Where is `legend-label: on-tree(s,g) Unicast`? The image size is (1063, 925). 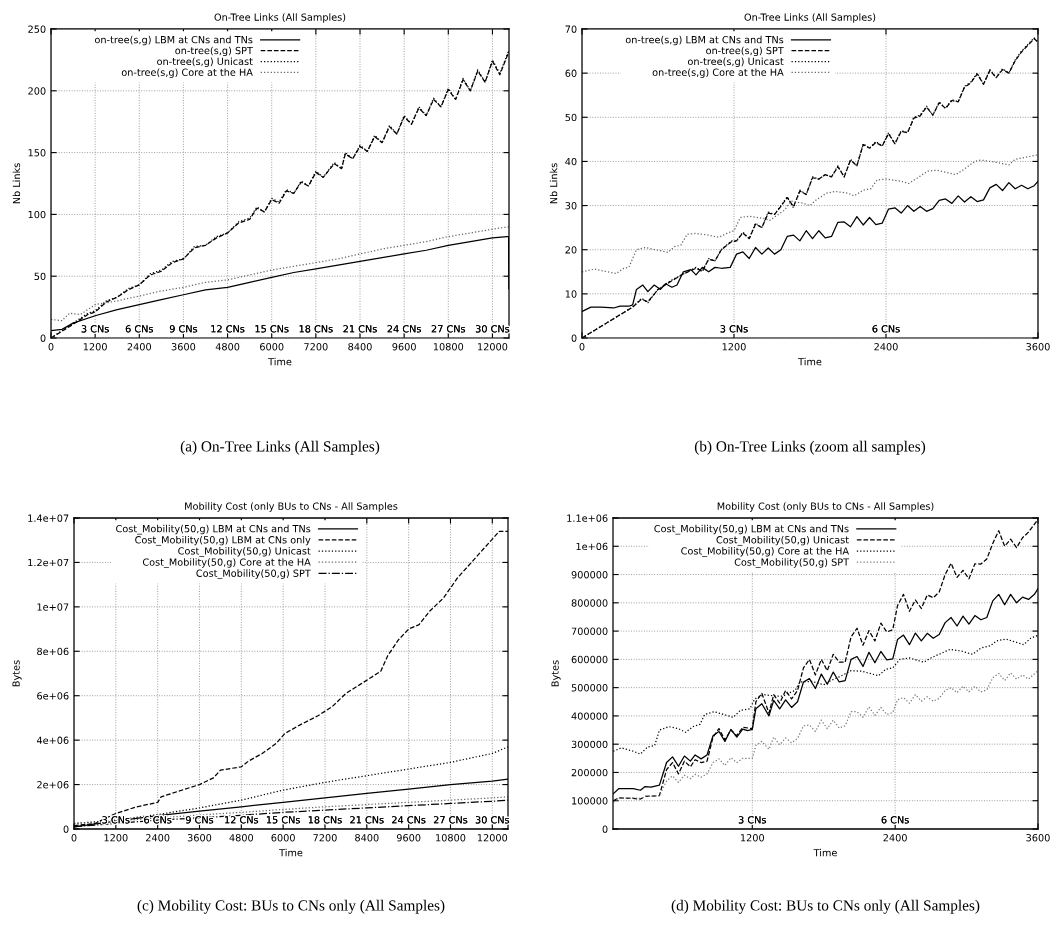
legend-label: on-tree(s,g) Unicast is located at coordinates (205, 62).